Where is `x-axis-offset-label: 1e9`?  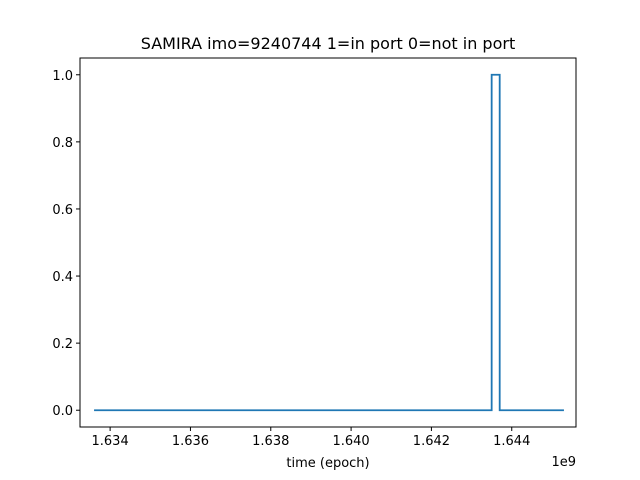
x-axis-offset-label: 1e9 is located at coordinates (563, 462).